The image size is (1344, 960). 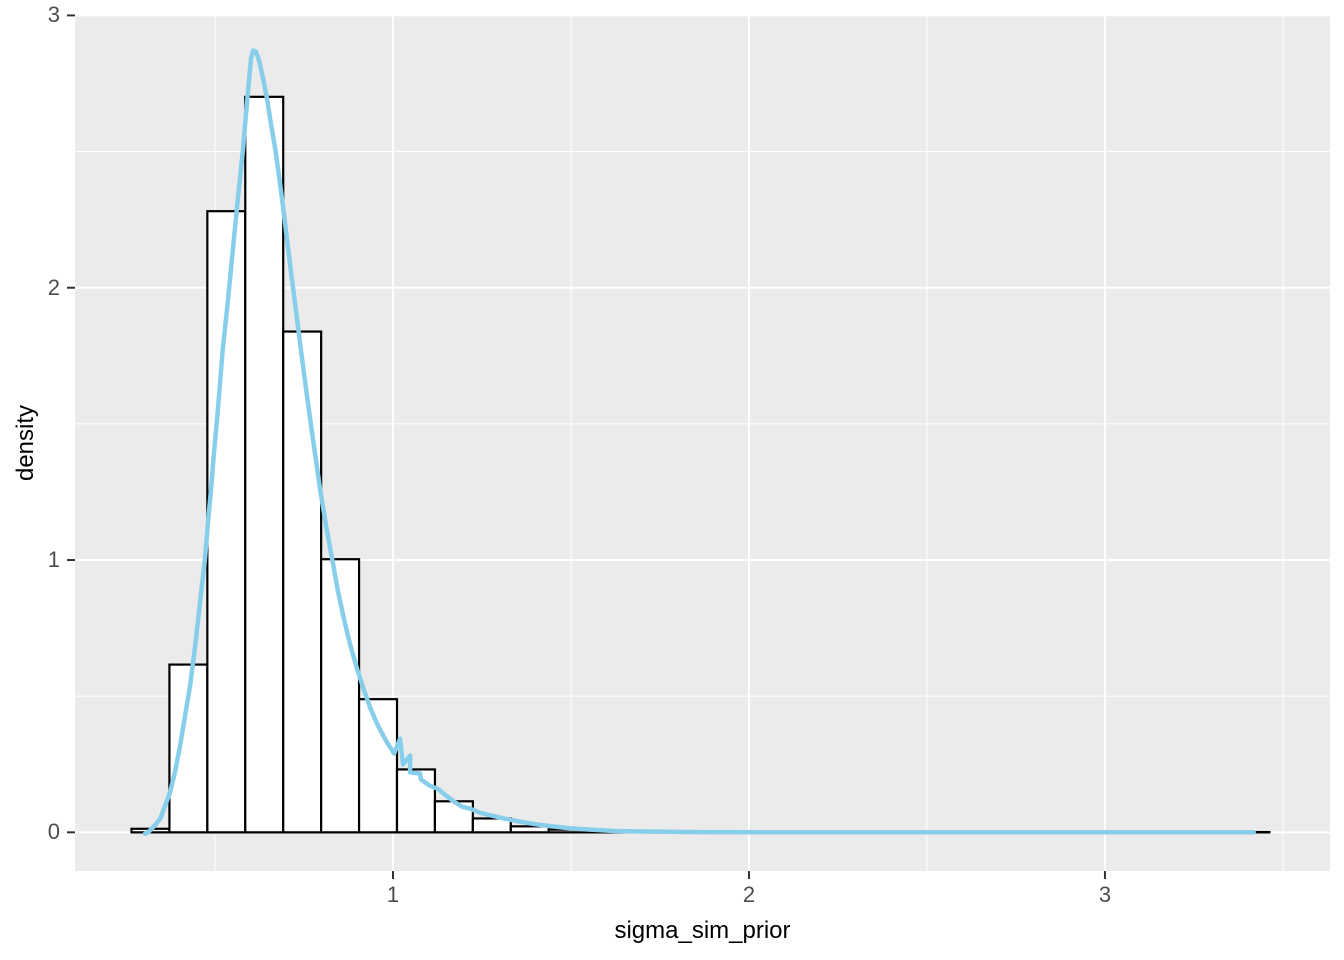 What do you see at coordinates (1105, 894) in the screenshot?
I see `x-tick-label: 3` at bounding box center [1105, 894].